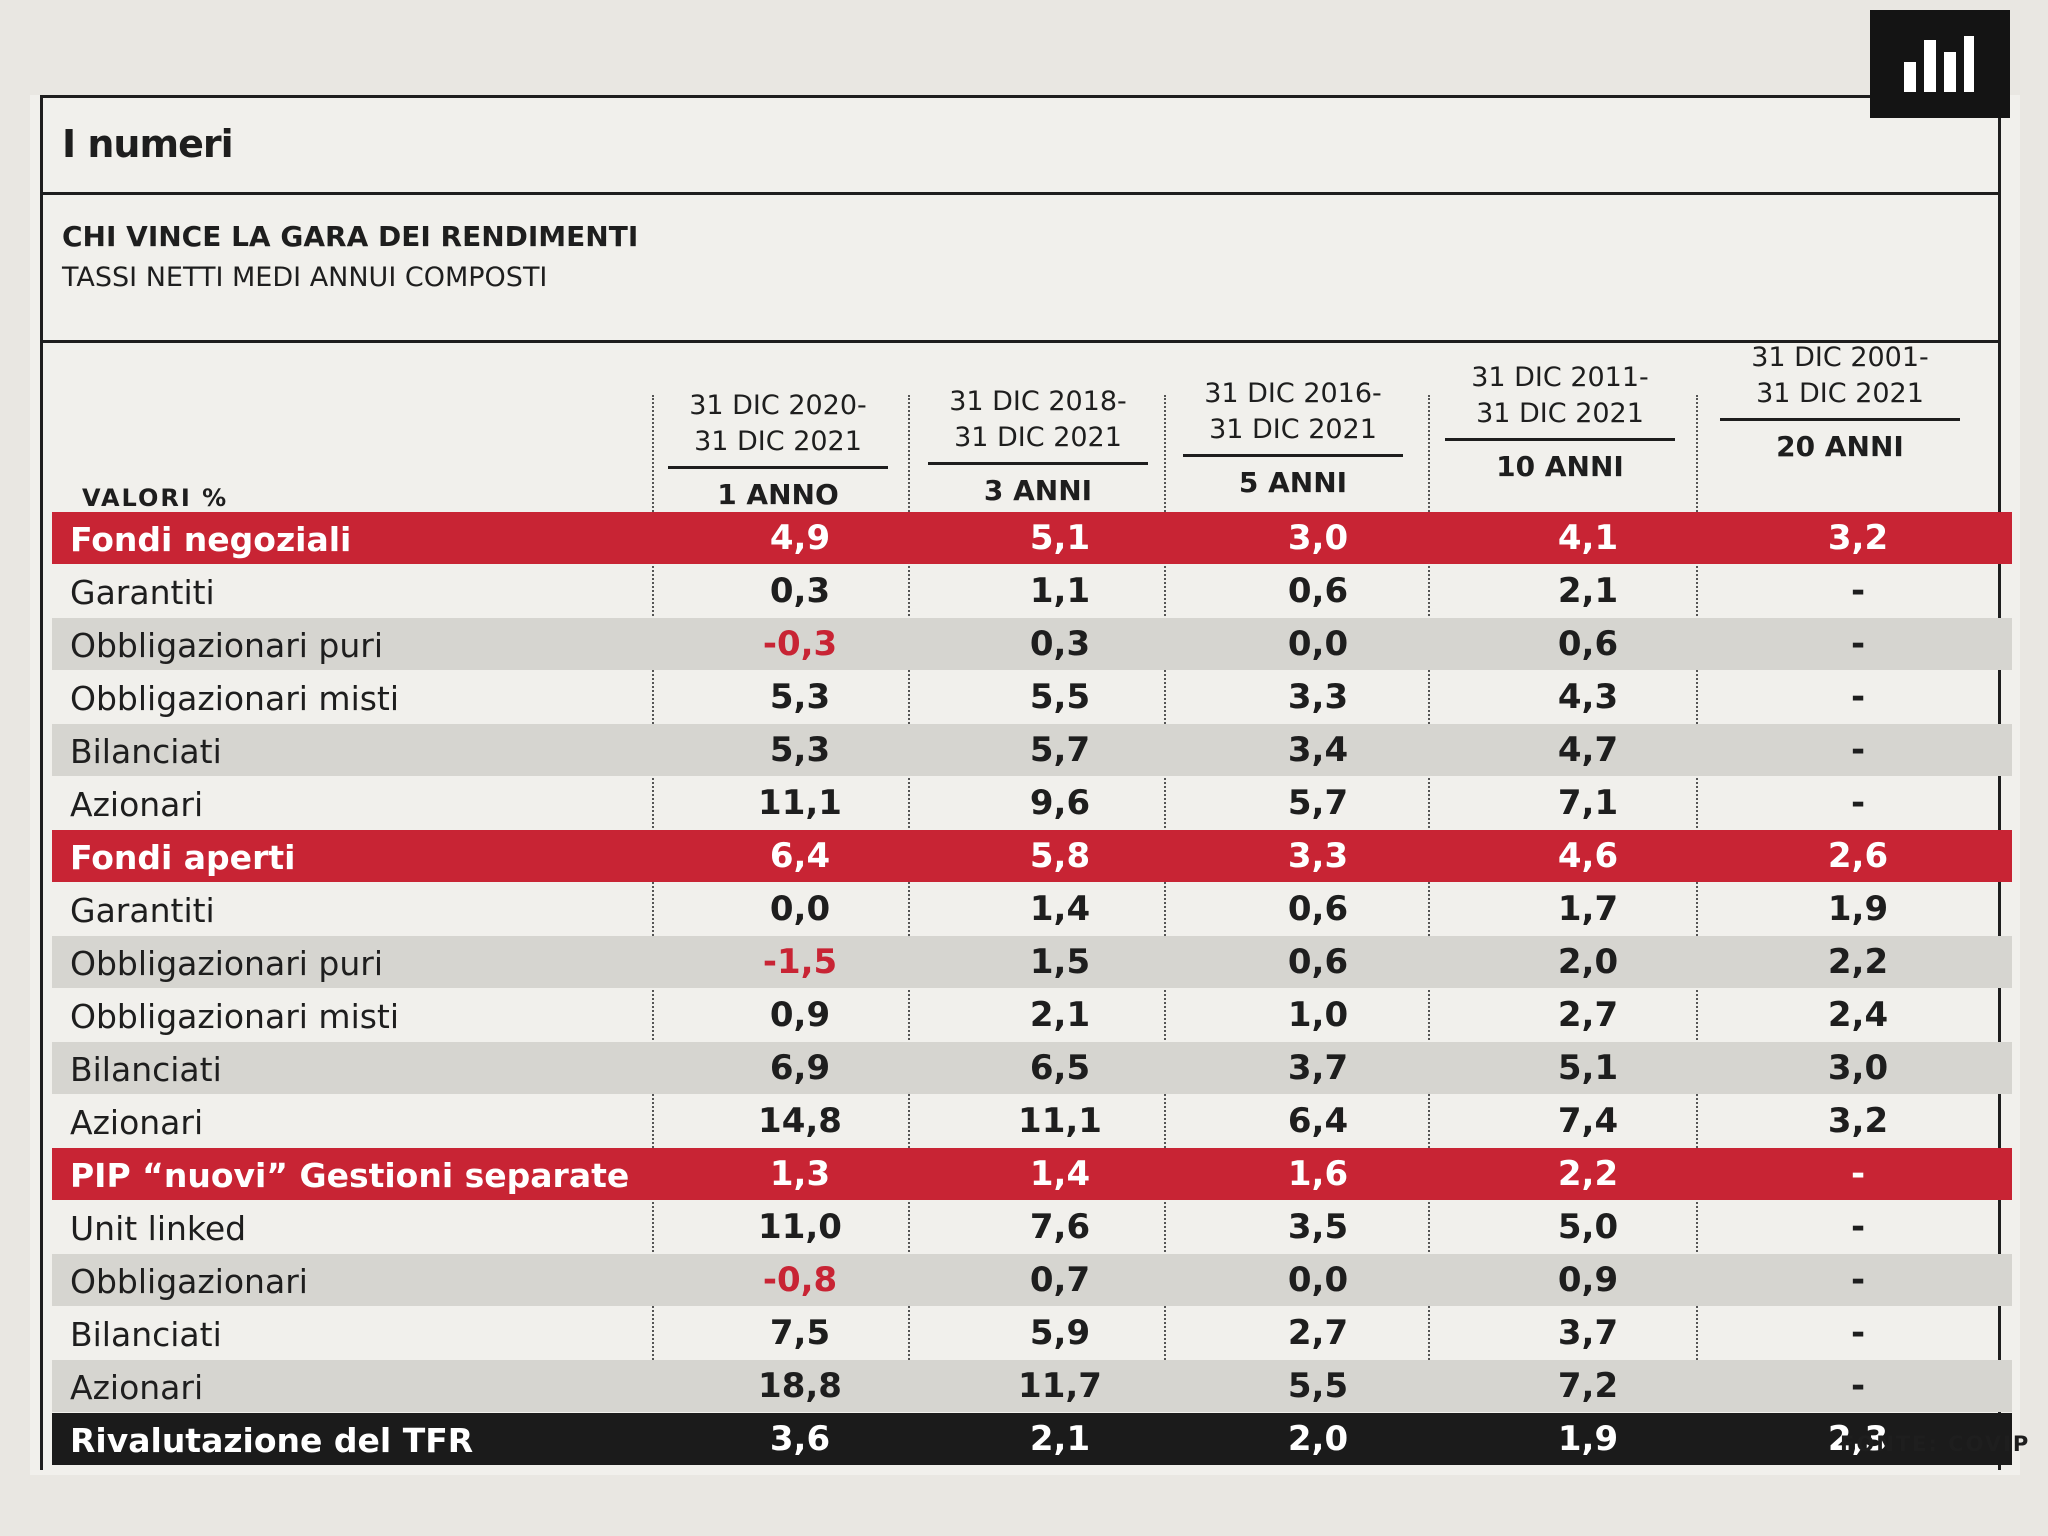  Describe the element at coordinates (272, 1440) in the screenshot. I see `row-label: Rivalutazione del TFR` at that location.